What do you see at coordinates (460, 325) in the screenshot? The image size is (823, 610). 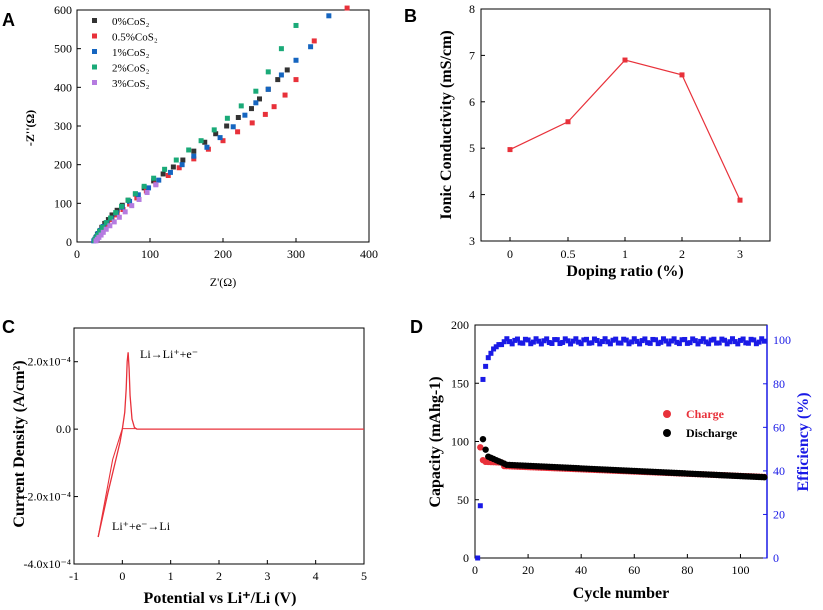 I see `panel-d-y-tick-label: 200` at bounding box center [460, 325].